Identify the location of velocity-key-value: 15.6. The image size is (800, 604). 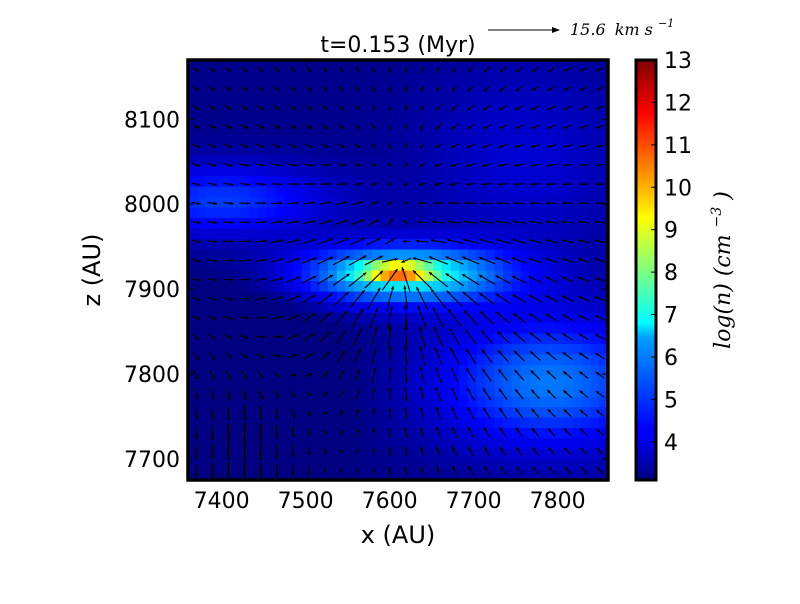
(588, 29).